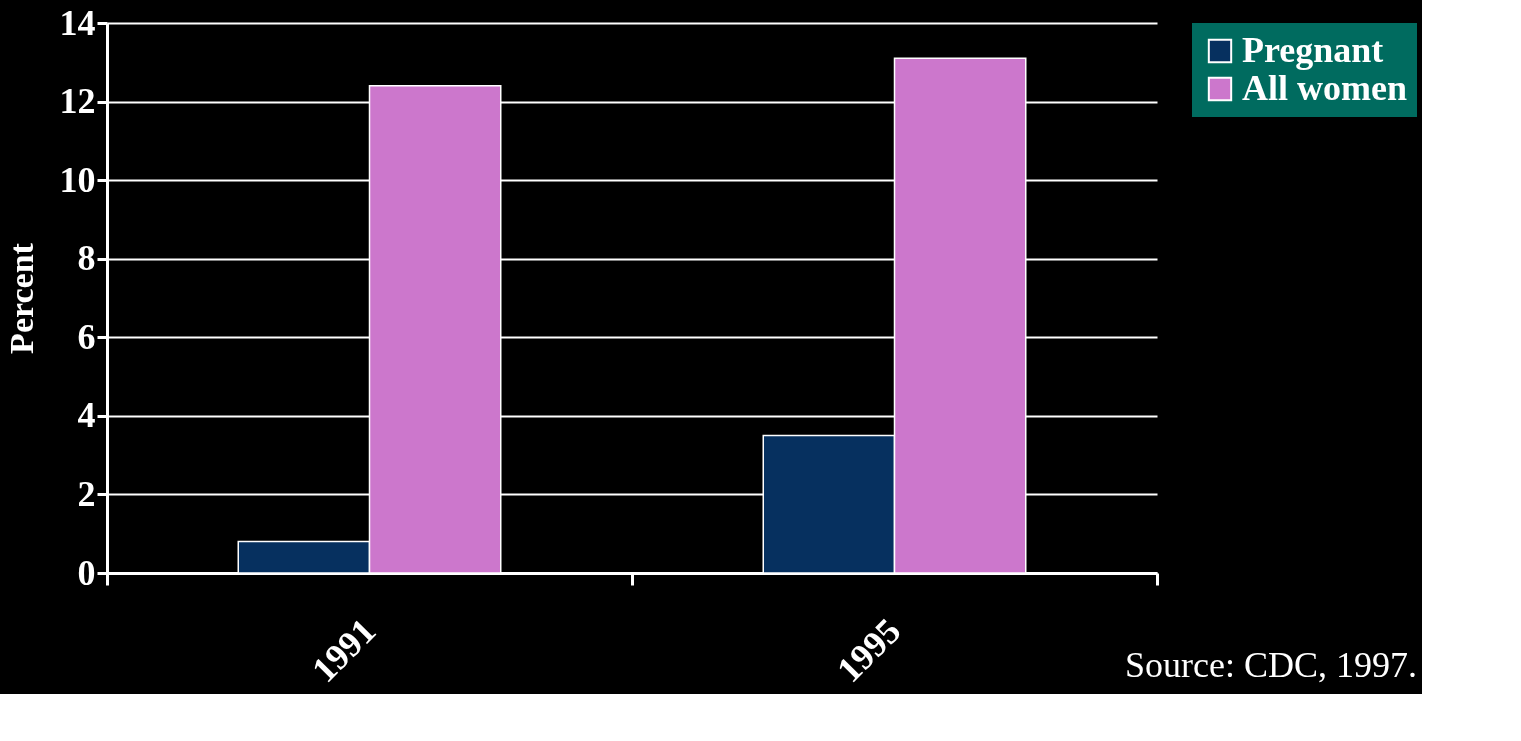 Image resolution: width=1521 pixels, height=741 pixels. Describe the element at coordinates (21, 298) in the screenshot. I see `y-axis-title: Percent` at that location.